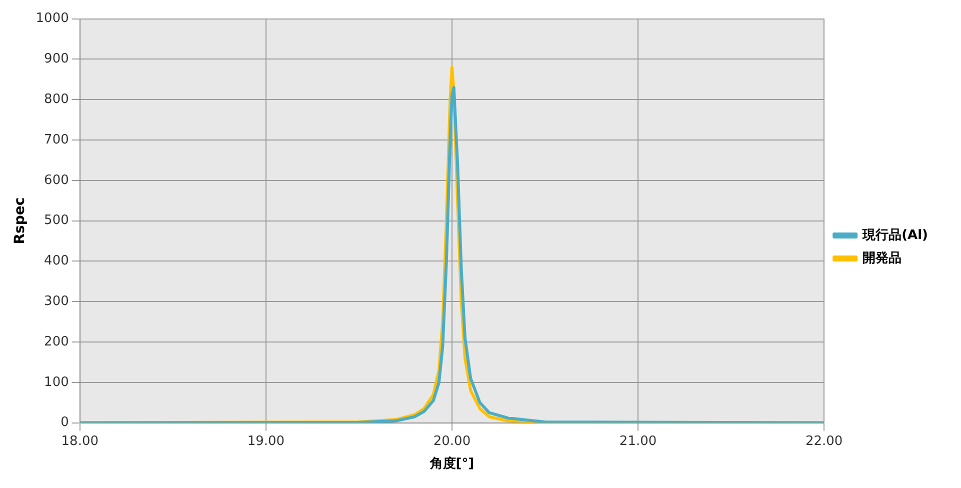  What do you see at coordinates (56, 382) in the screenshot?
I see `y-tick-label: 100` at bounding box center [56, 382].